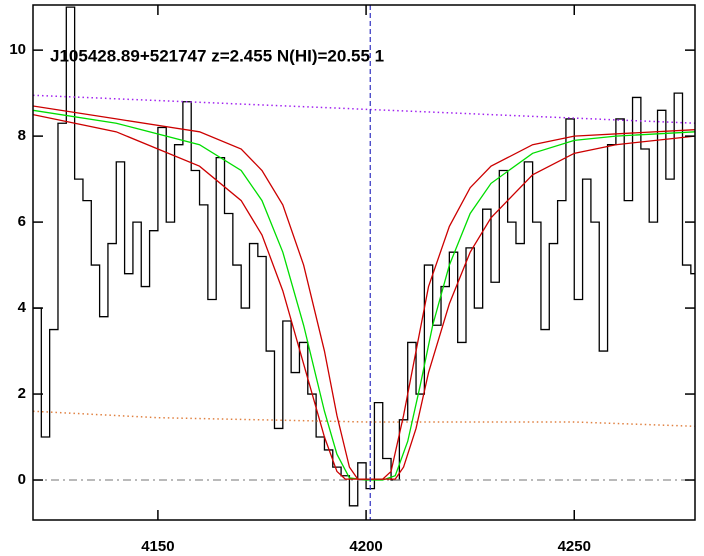 This screenshot has height=556, width=704. Describe the element at coordinates (22, 479) in the screenshot. I see `y-tick-label: 0` at that location.